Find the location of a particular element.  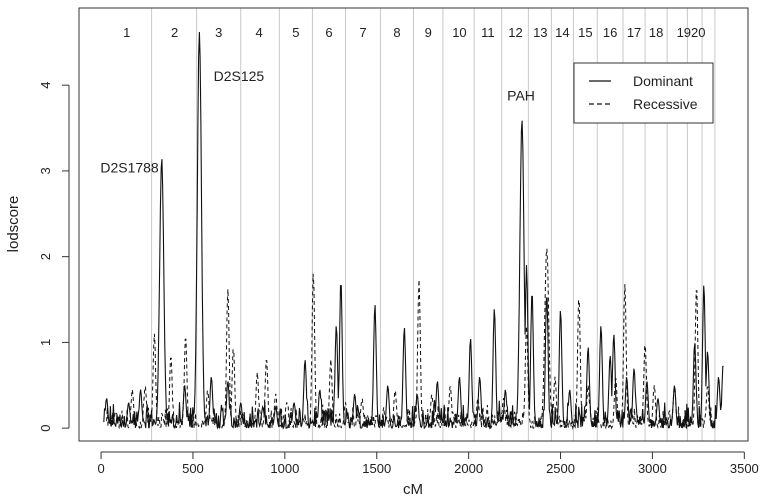

x-tick-label: 3500 is located at coordinates (744, 468).